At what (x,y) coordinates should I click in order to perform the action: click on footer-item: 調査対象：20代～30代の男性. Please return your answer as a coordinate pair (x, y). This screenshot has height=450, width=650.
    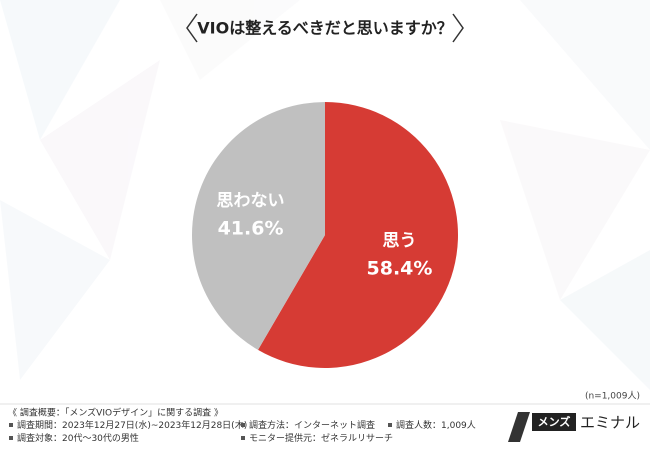
    Looking at the image, I should click on (78, 438).